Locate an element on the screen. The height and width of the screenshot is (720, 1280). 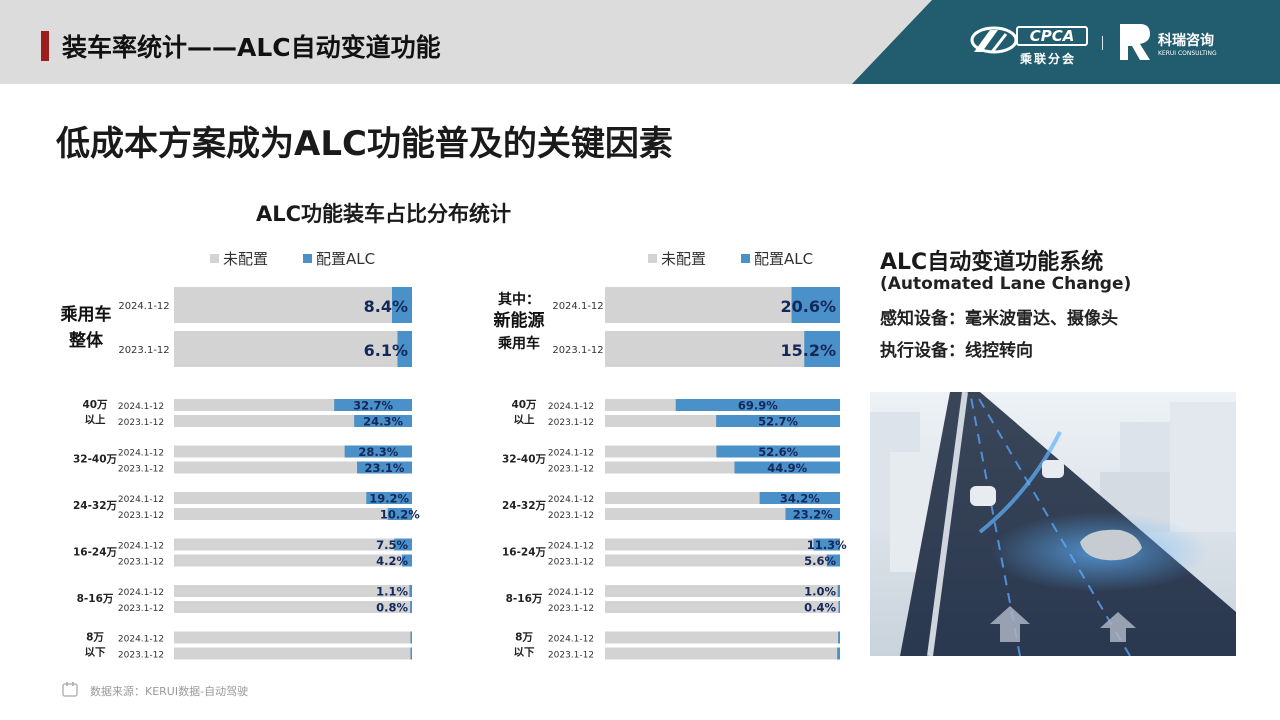
bar-value-label: 52.7% is located at coordinates (778, 422).